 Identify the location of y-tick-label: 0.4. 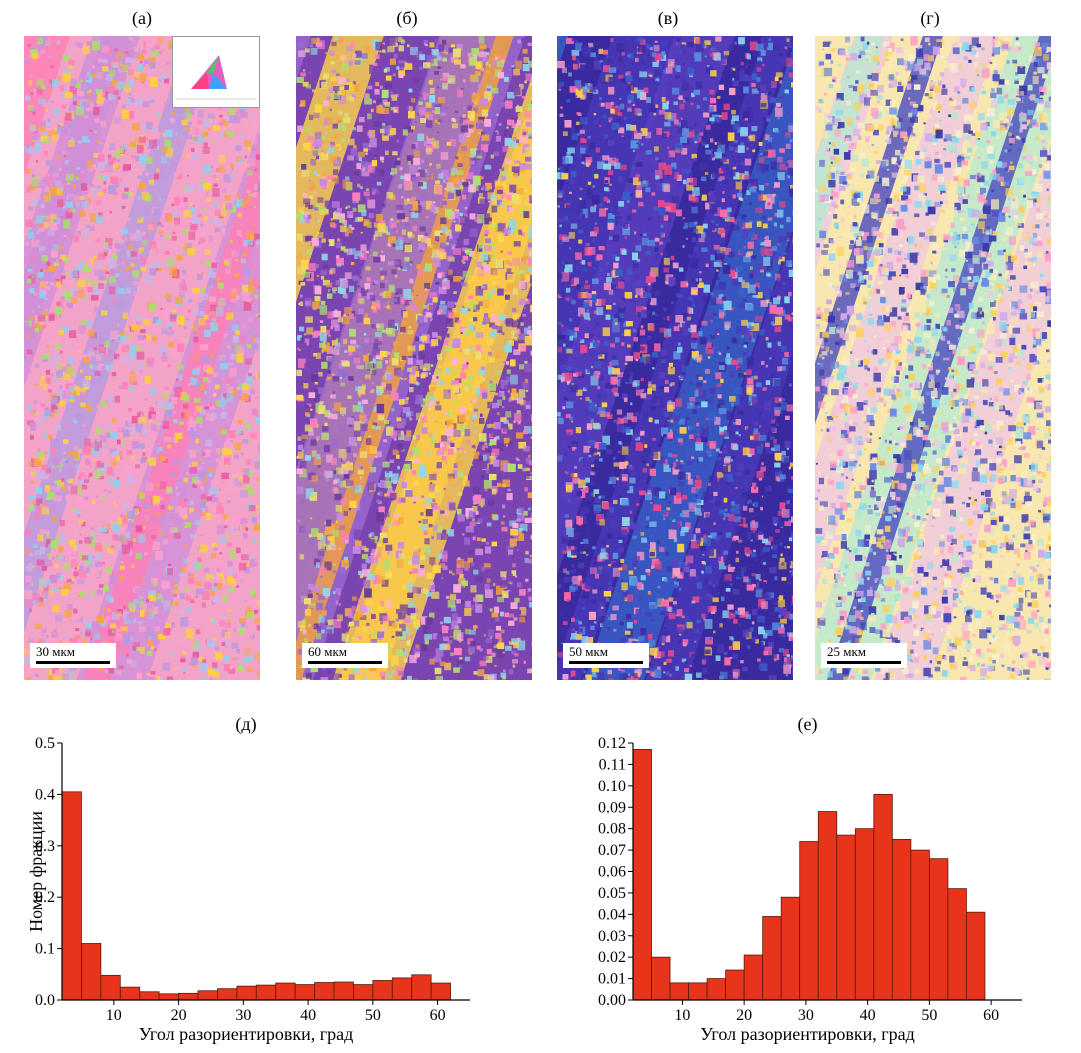
(45, 794).